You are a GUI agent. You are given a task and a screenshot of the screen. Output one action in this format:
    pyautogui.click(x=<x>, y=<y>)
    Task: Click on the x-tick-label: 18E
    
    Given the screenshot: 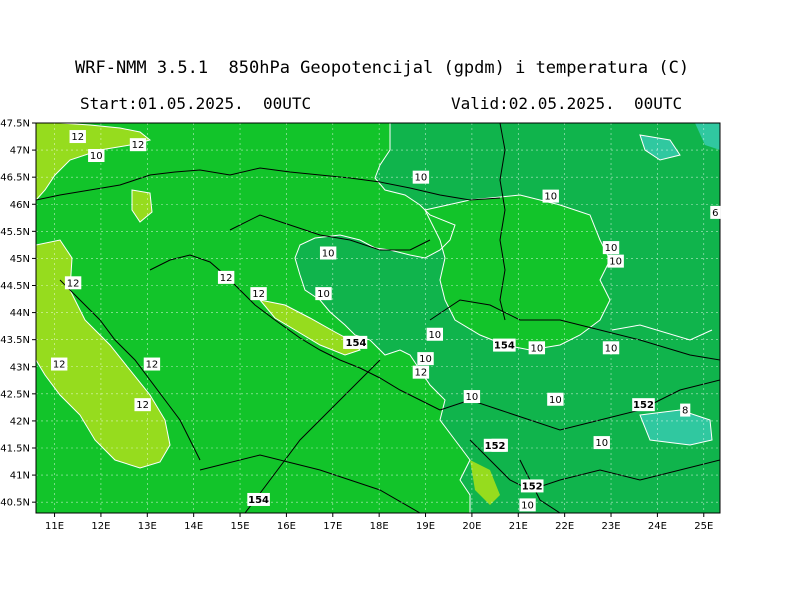 What is the action you would take?
    pyautogui.click(x=379, y=526)
    